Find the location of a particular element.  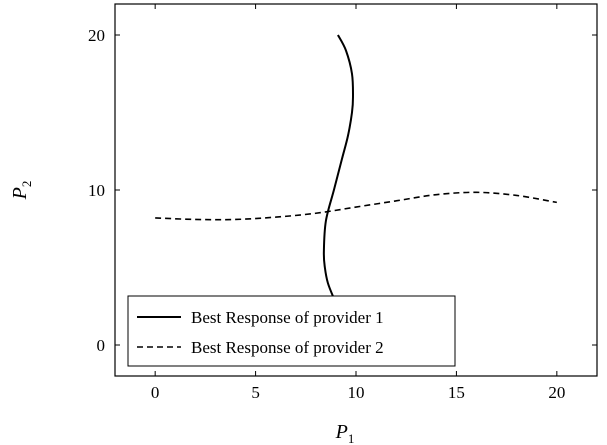

y-tick-label-0: 0 is located at coordinates (101, 345).